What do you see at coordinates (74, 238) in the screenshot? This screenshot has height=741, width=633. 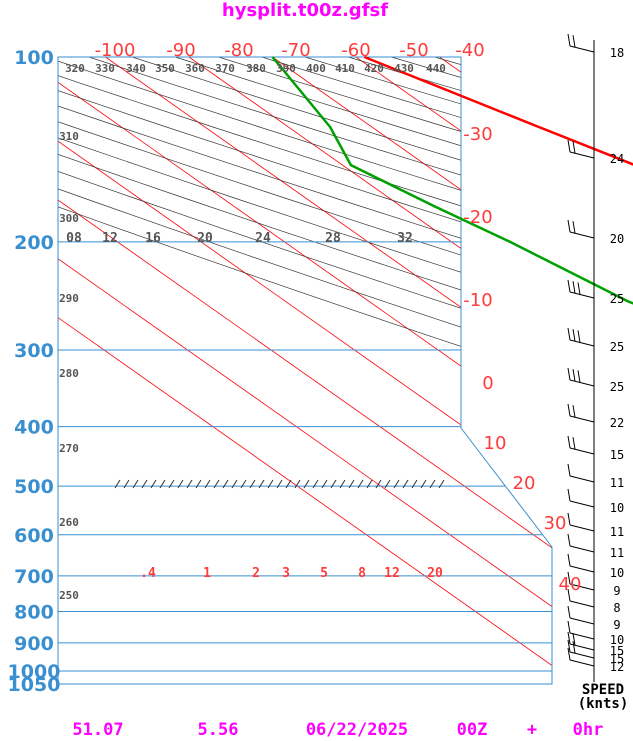 I see `moist-adiabat-label: 08` at bounding box center [74, 238].